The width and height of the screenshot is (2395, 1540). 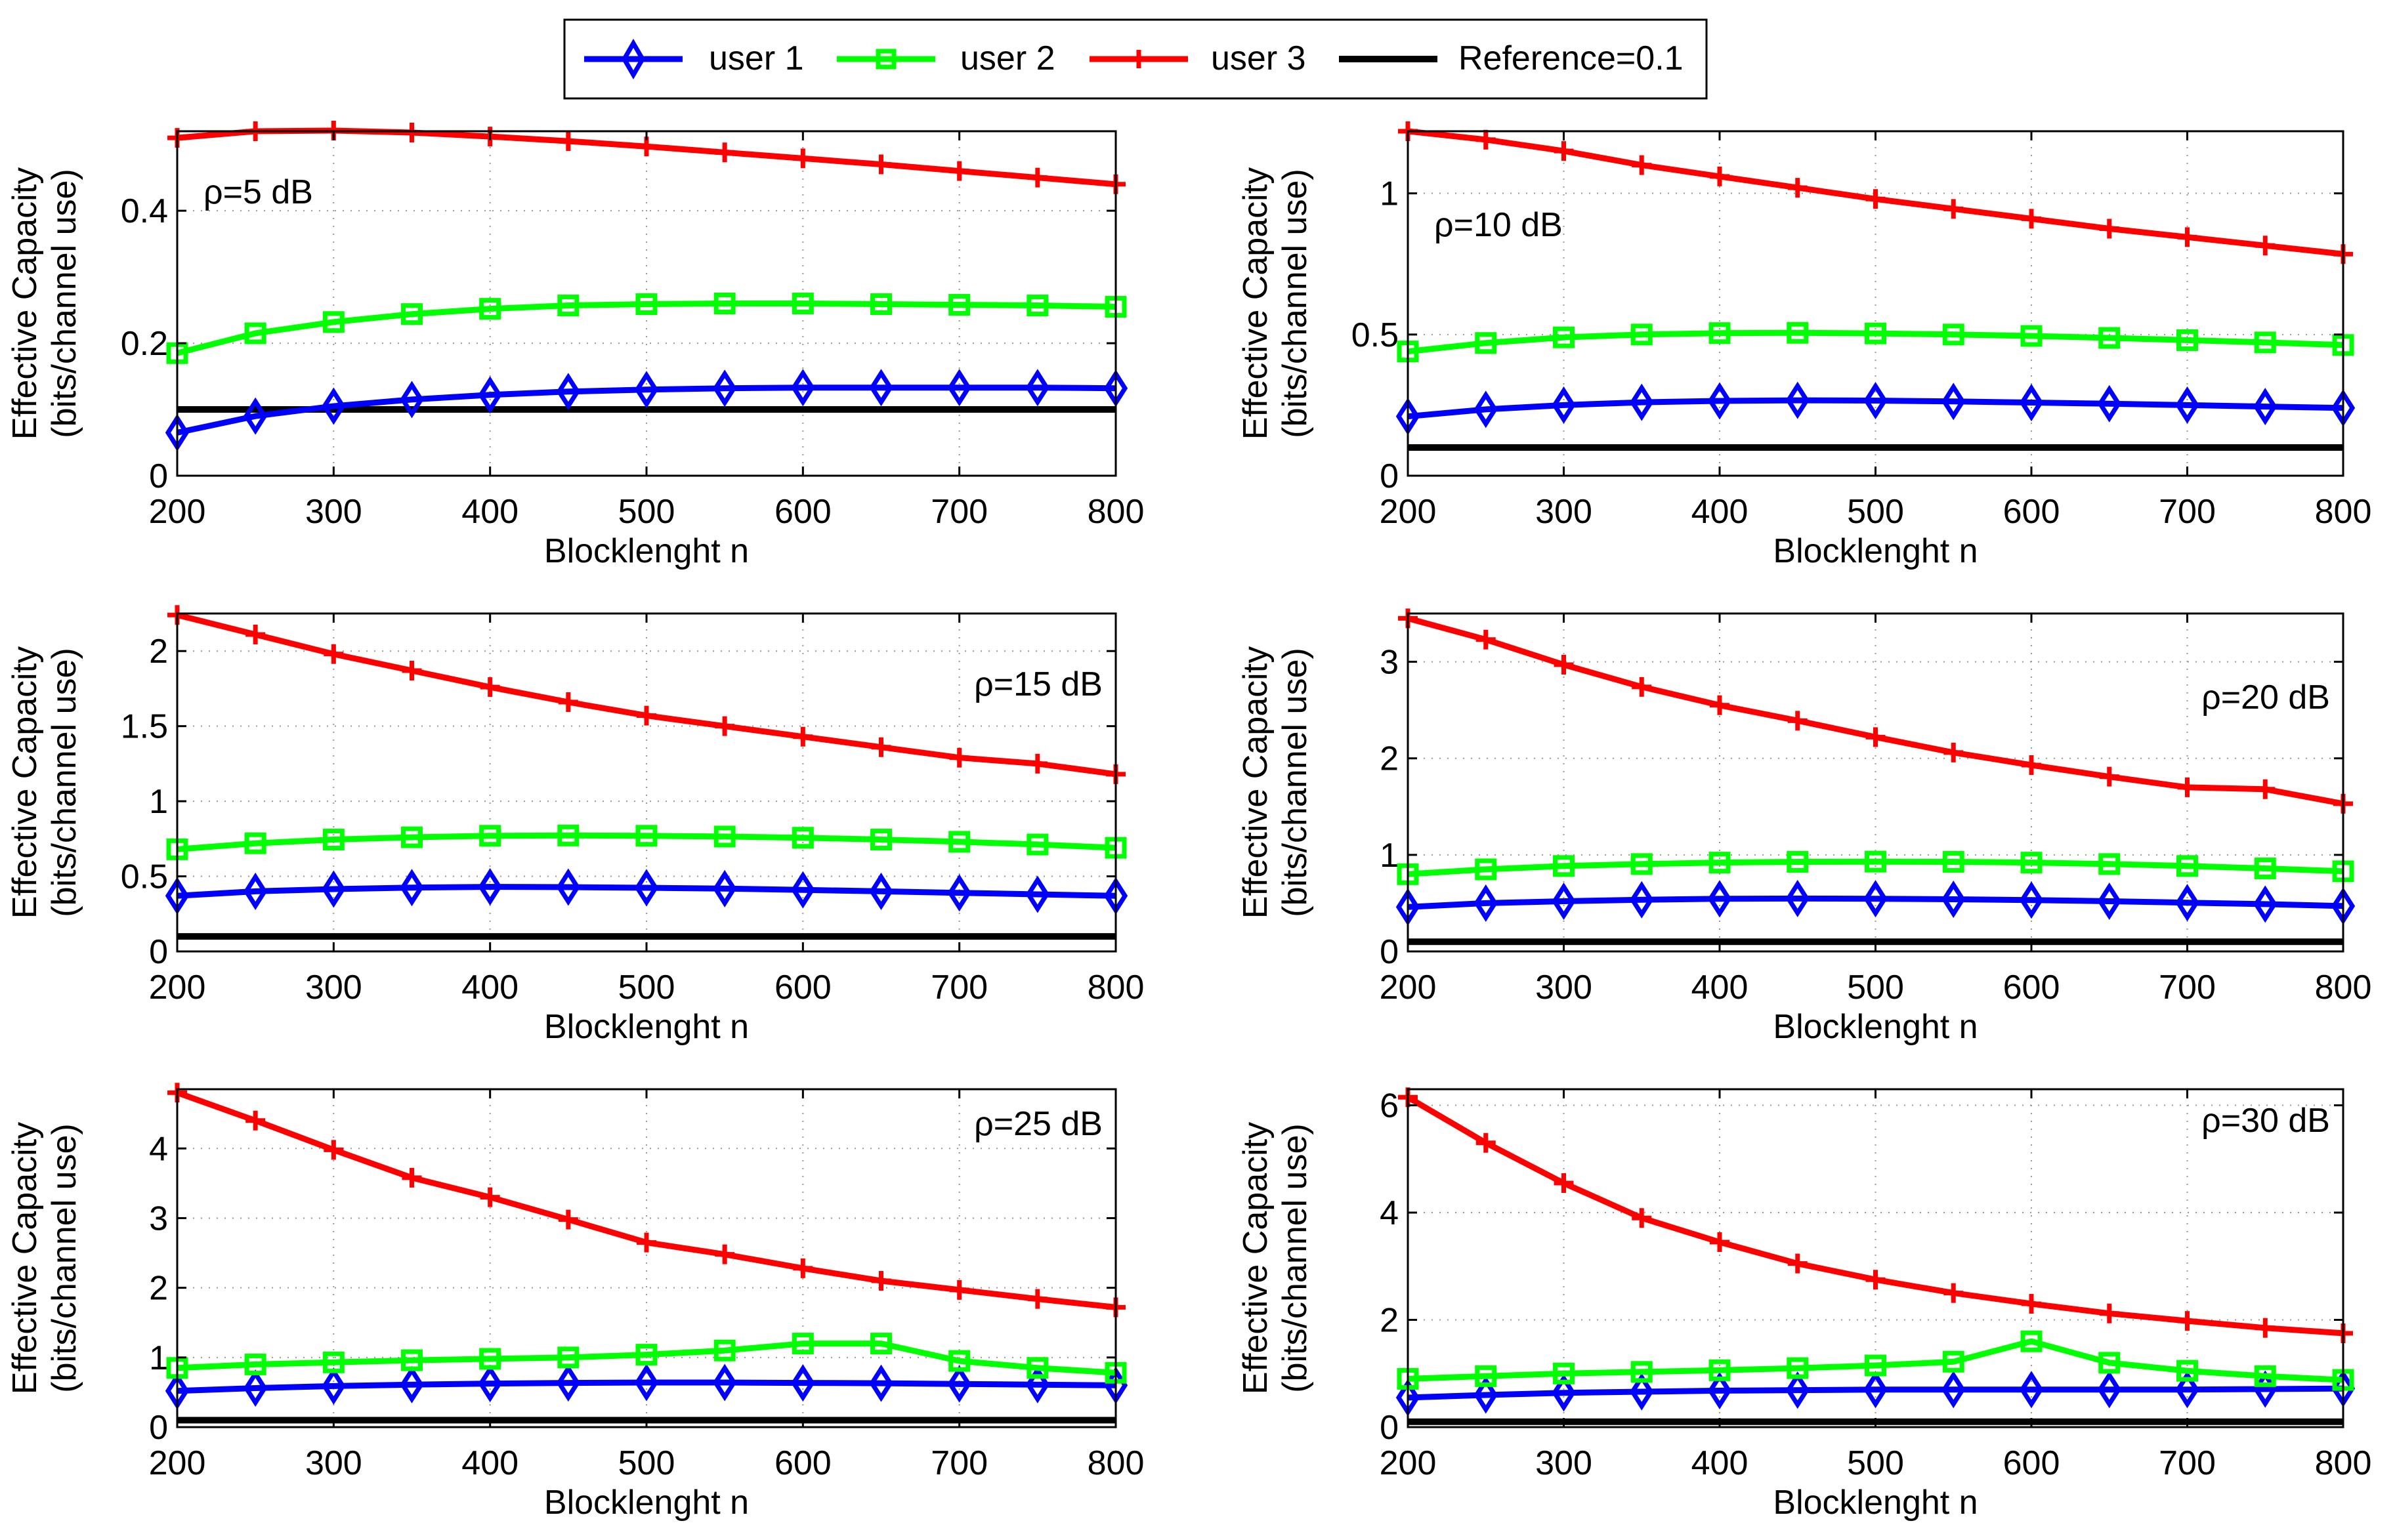 What do you see at coordinates (1116, 1463) in the screenshot?
I see `x-tick-label: 800` at bounding box center [1116, 1463].